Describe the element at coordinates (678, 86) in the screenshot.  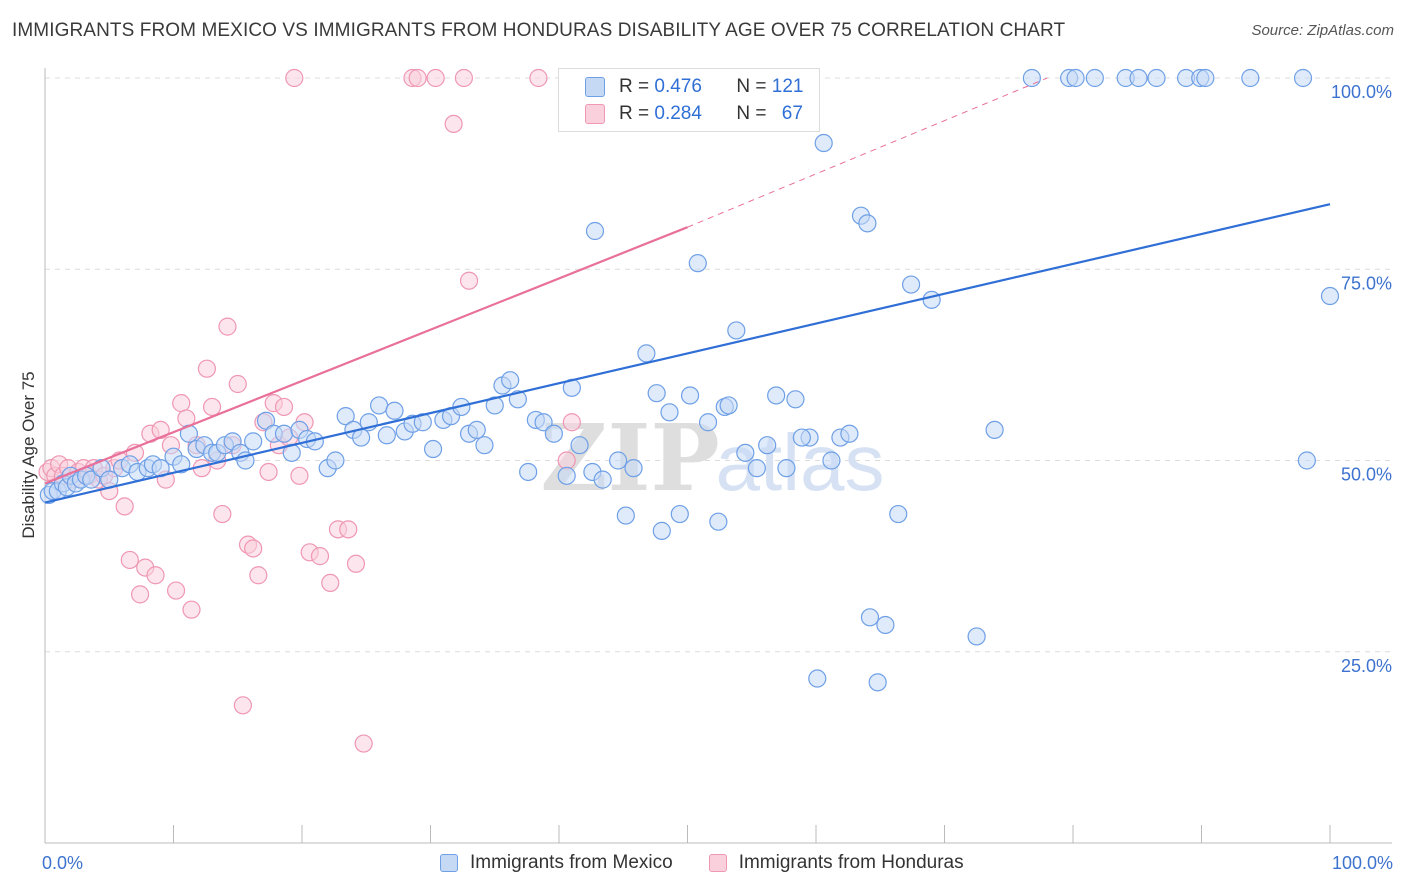
I see `mexico-r-value: 0.476` at that location.